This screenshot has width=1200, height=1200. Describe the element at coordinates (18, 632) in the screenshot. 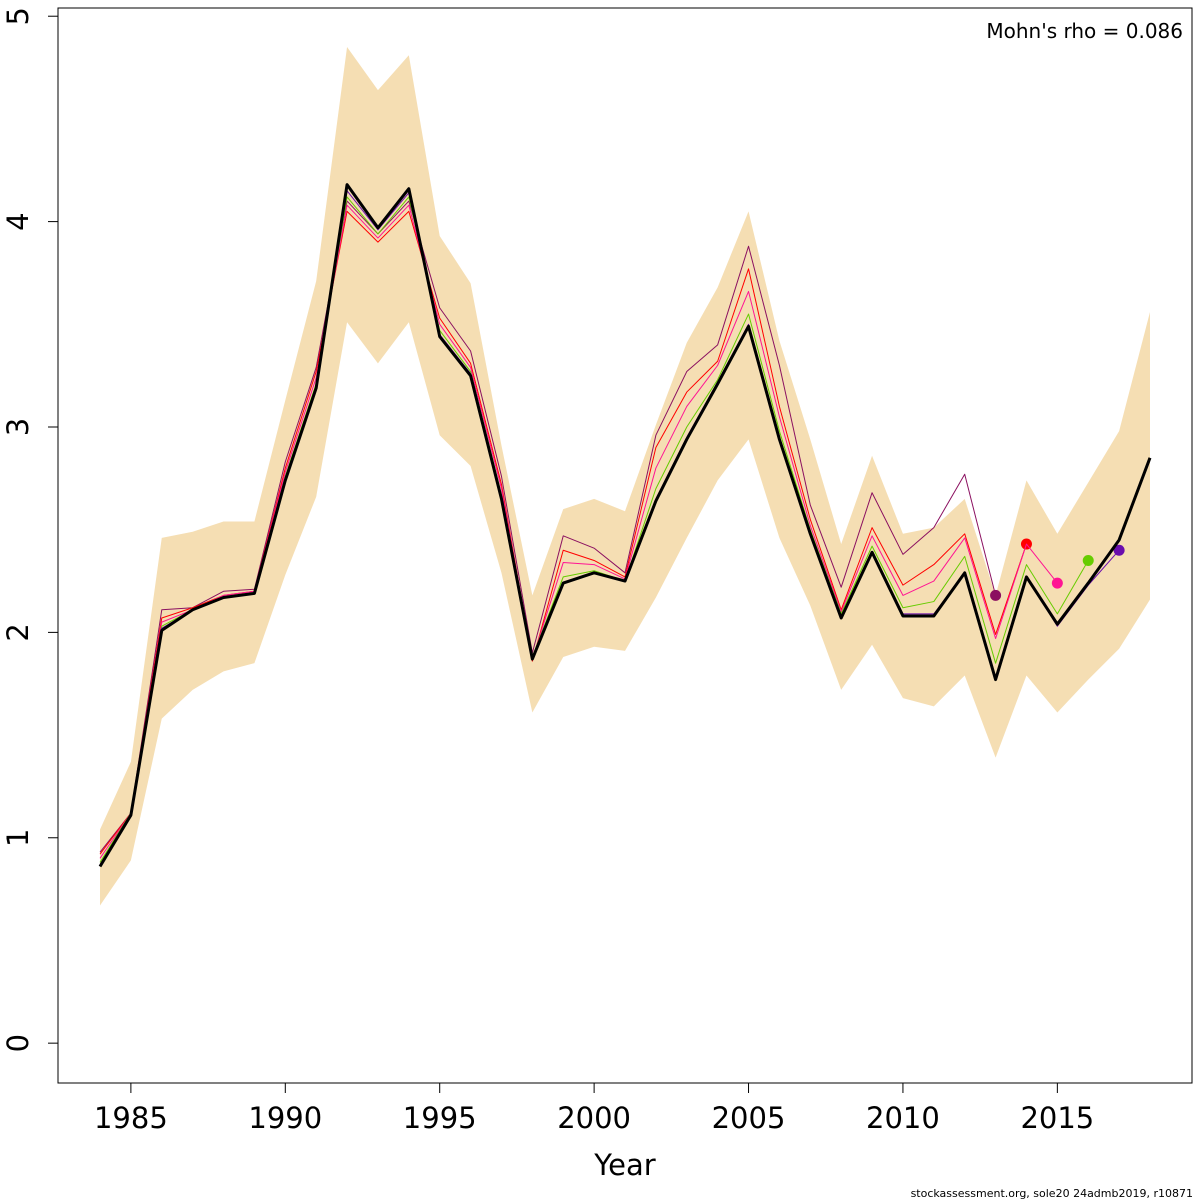

I see `y-tick-label: 2` at that location.